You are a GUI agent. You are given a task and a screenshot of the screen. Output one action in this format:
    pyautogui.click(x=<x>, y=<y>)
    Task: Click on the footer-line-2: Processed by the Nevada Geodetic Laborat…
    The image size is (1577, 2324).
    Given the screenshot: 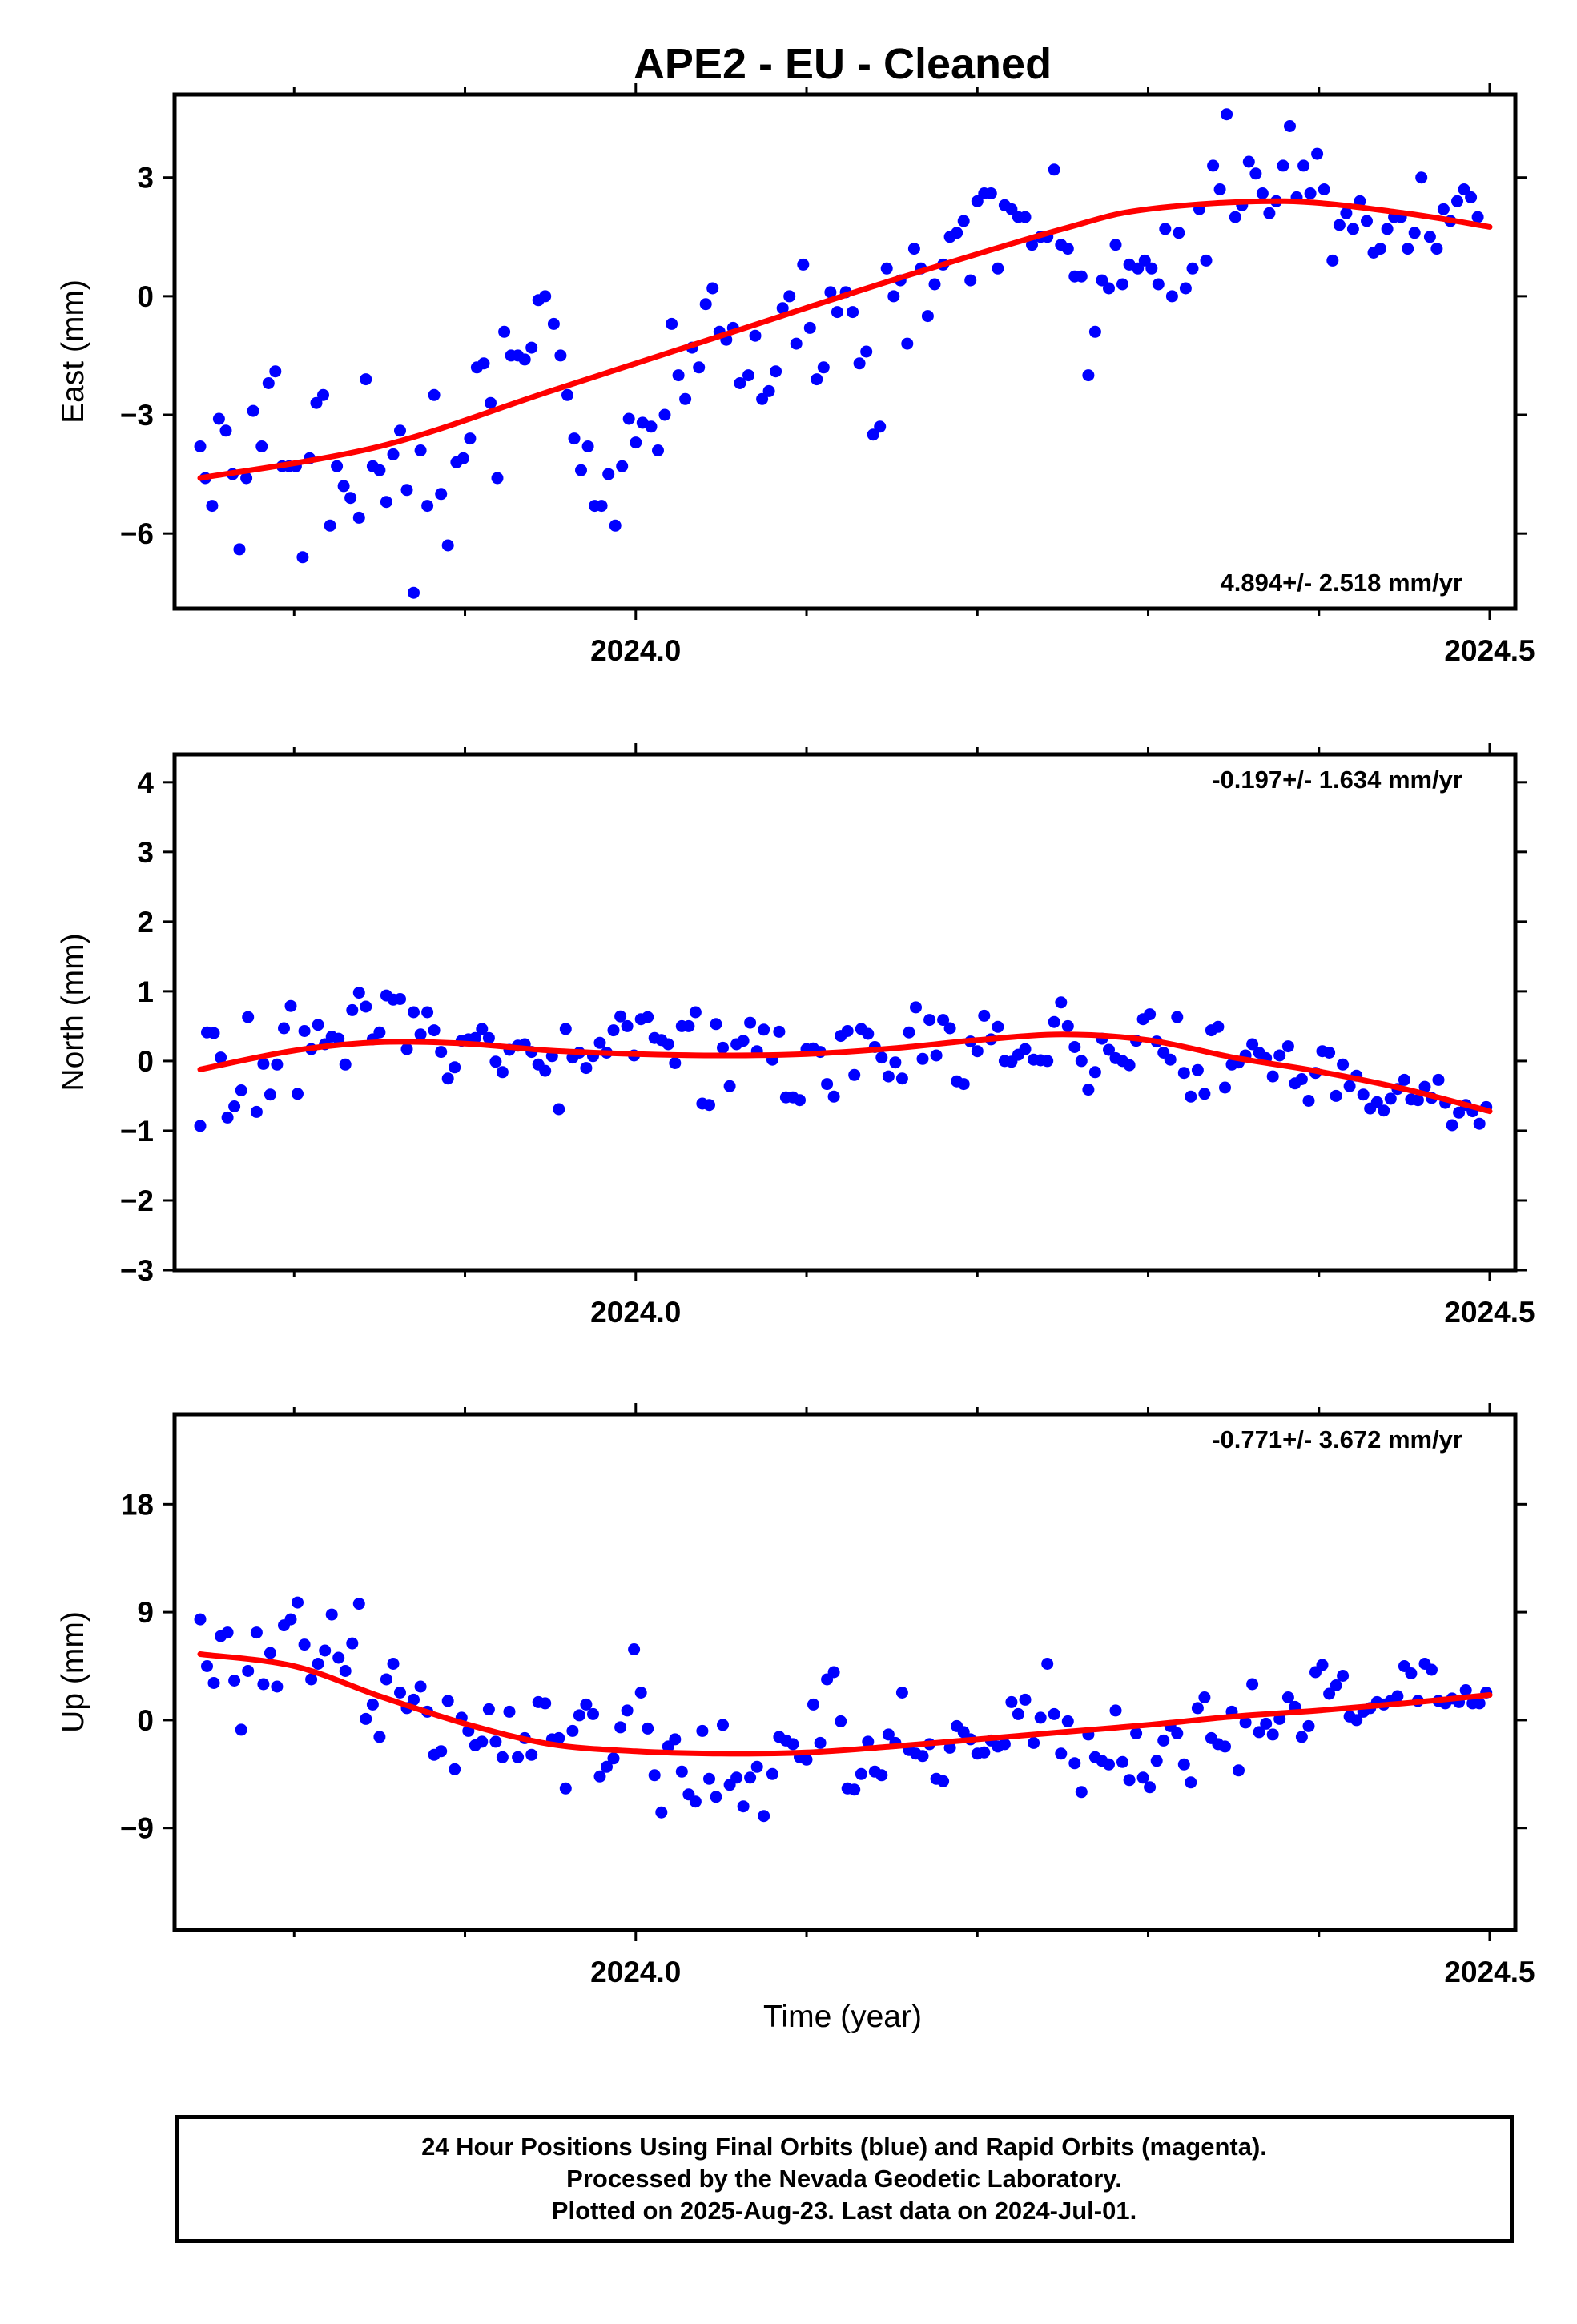 What is the action you would take?
    pyautogui.click(x=844, y=2179)
    